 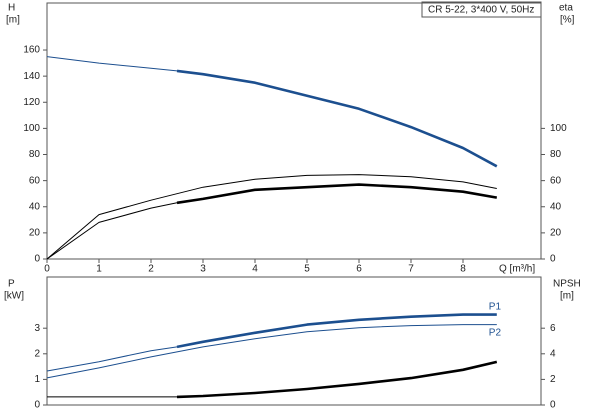 I want to click on x-tick-label: 6, so click(x=359, y=269).